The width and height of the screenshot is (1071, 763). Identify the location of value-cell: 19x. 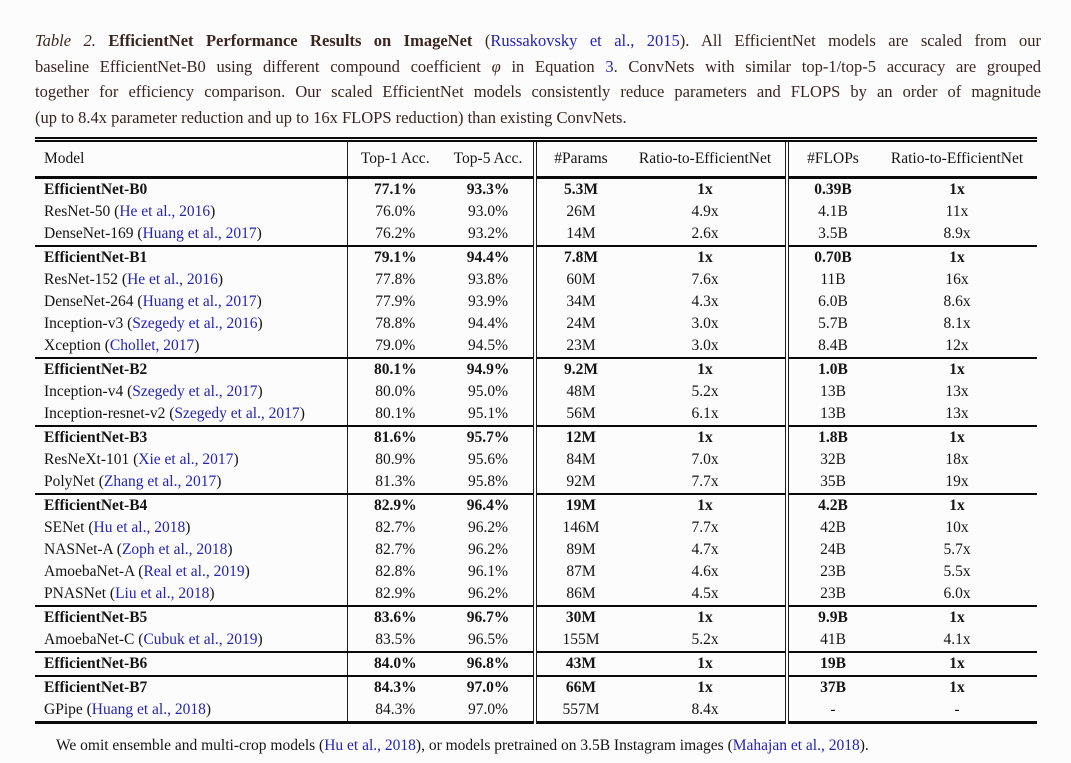
(957, 481).